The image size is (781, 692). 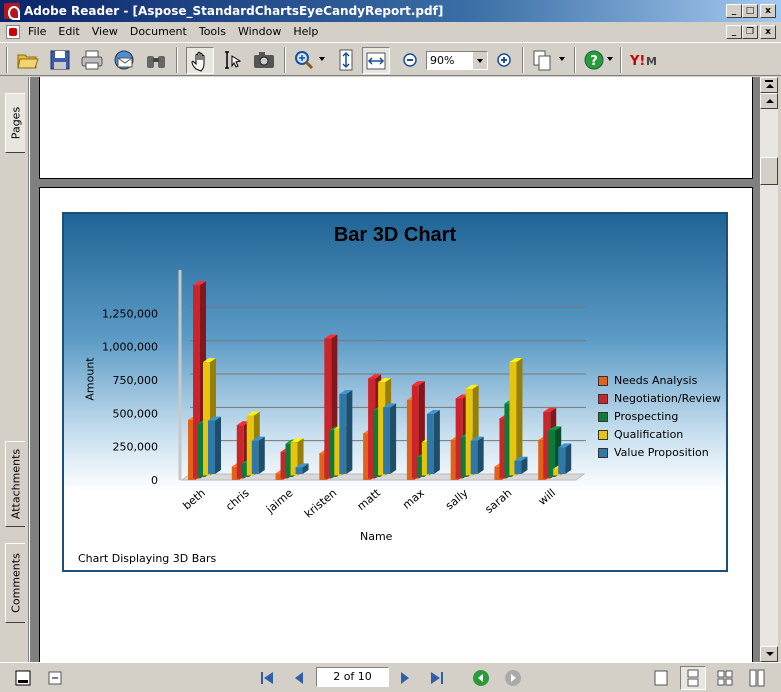 What do you see at coordinates (69, 31) in the screenshot?
I see `menu-edit: Edit` at bounding box center [69, 31].